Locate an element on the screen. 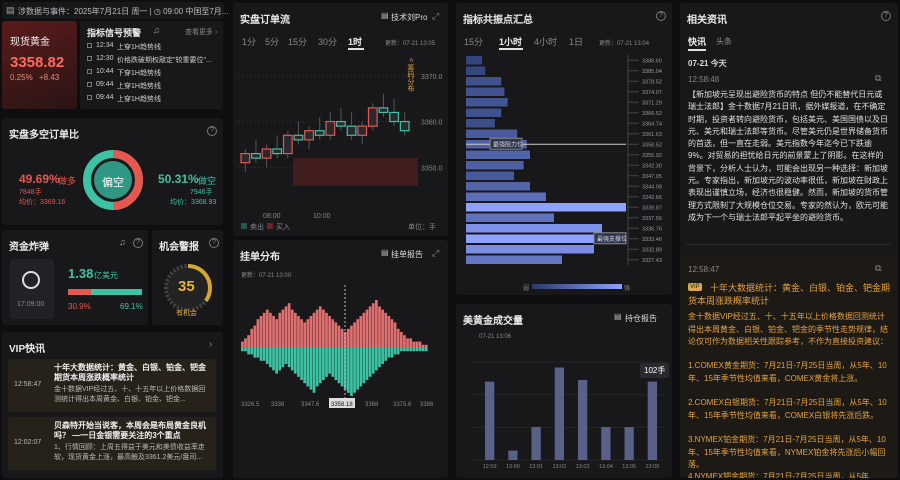  signal-text: 上穿1H趋势线 is located at coordinates (139, 86).